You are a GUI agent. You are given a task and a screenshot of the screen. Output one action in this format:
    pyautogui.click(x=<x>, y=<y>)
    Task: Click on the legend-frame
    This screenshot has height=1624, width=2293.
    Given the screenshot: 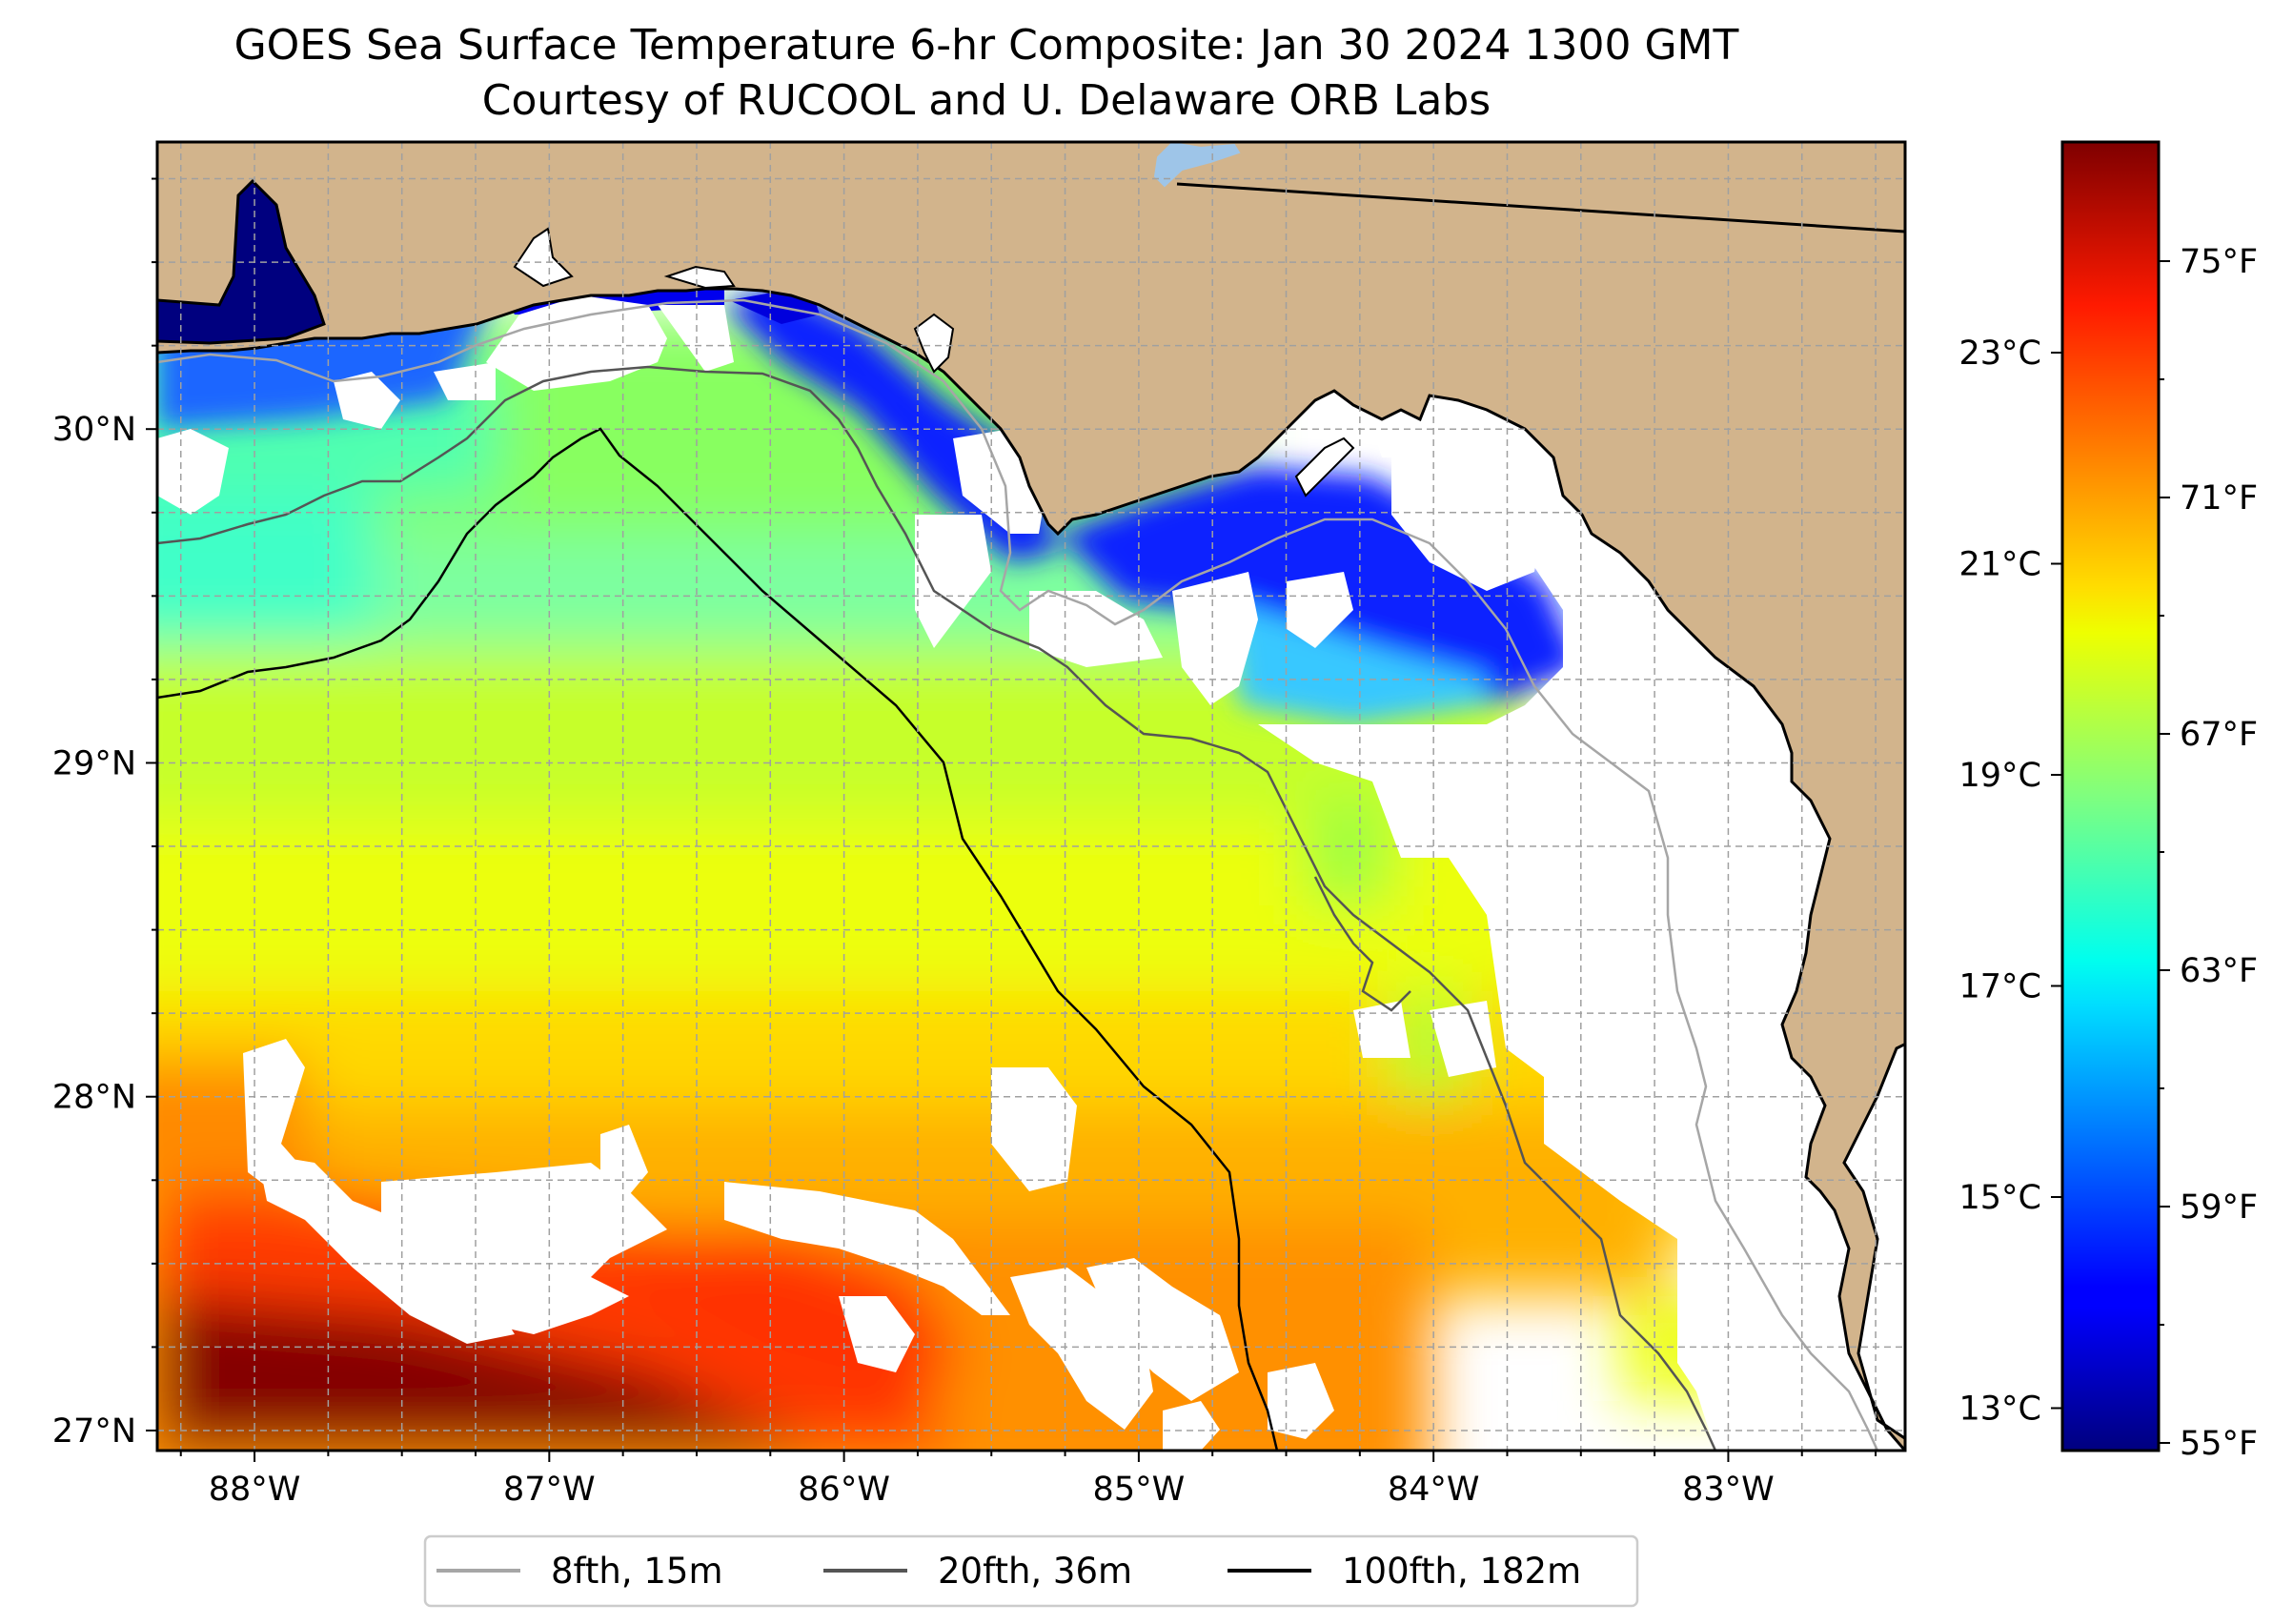 What is the action you would take?
    pyautogui.click(x=1031, y=1571)
    